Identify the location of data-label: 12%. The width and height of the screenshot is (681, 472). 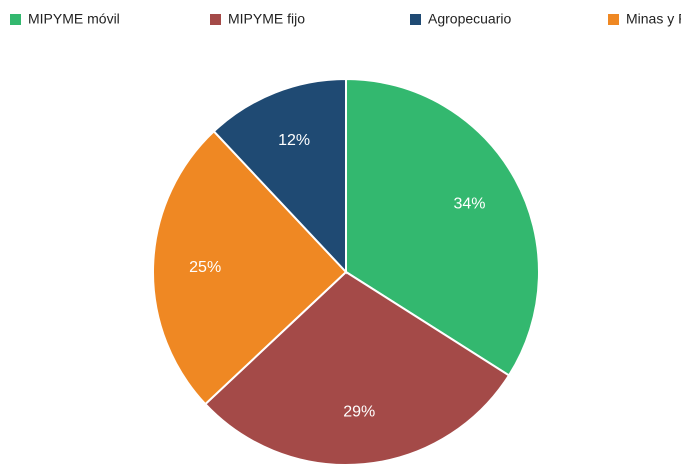
(294, 140).